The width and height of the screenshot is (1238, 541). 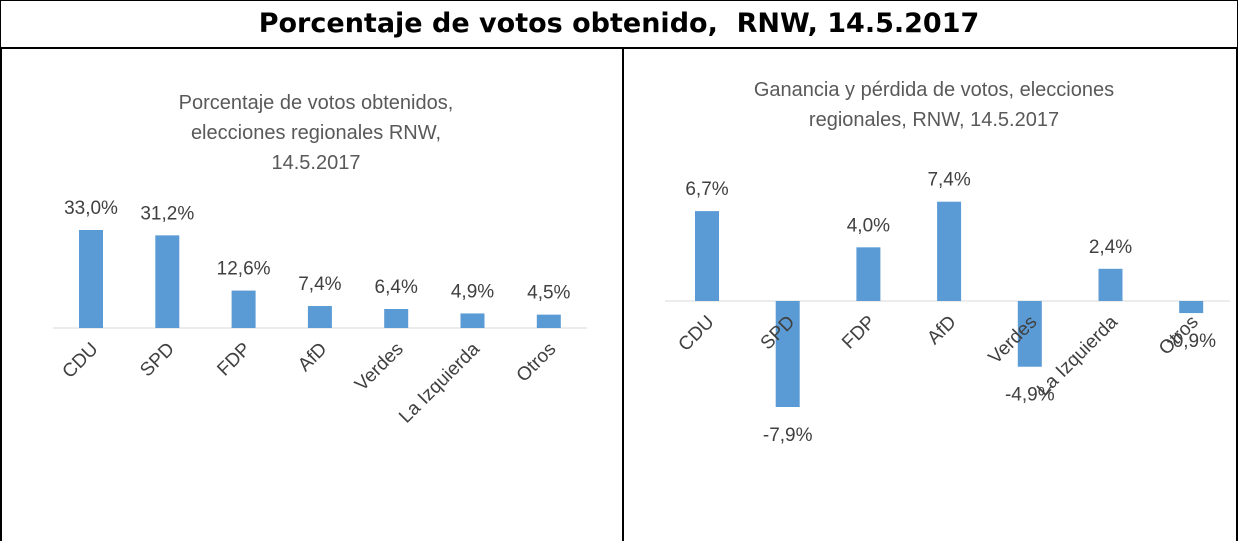 What do you see at coordinates (379, 367) in the screenshot?
I see `x-tick-label: Verdes` at bounding box center [379, 367].